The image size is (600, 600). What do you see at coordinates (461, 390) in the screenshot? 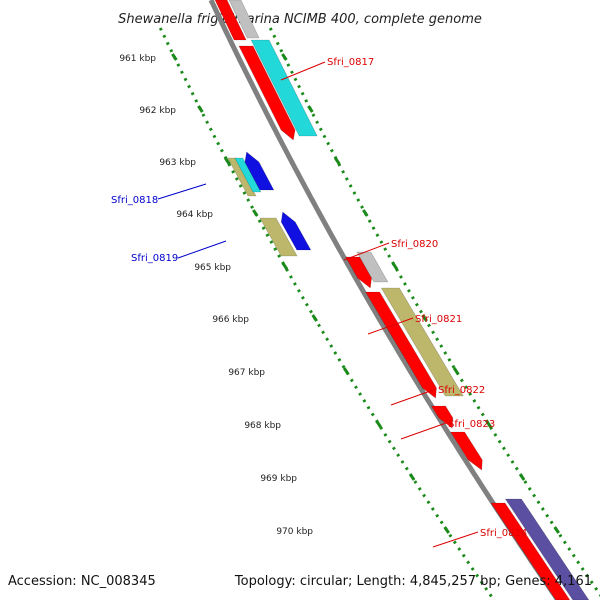
I see `gene-label-sfri-0822: Sfri_0822` at bounding box center [461, 390].